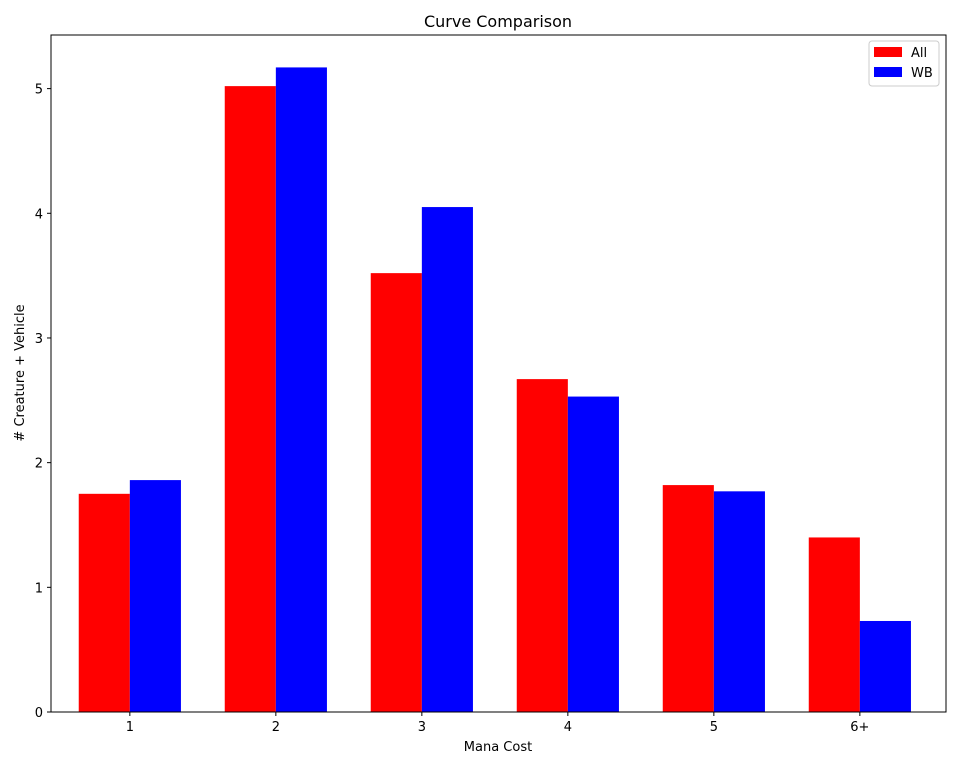 This screenshot has width=960, height=768. I want to click on legend: All WB, so click(904, 63).